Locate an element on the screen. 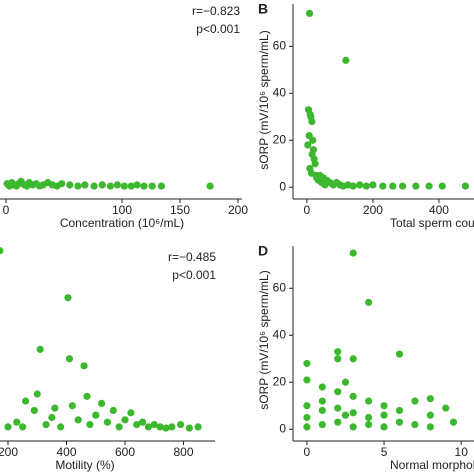 The height and width of the screenshot is (474, 474). y-axis-label: sORP (mV/10⁶ sperm/mL) is located at coordinates (264, 339).